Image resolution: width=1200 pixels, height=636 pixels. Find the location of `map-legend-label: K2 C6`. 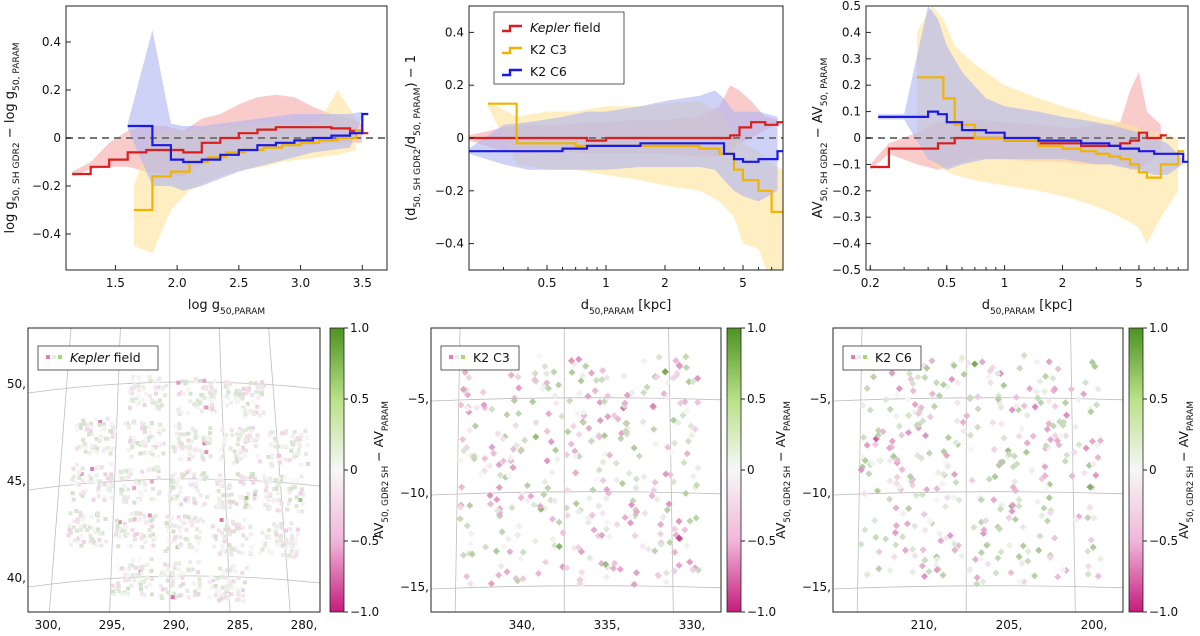

map-legend-label: K2 C6 is located at coordinates (893, 357).